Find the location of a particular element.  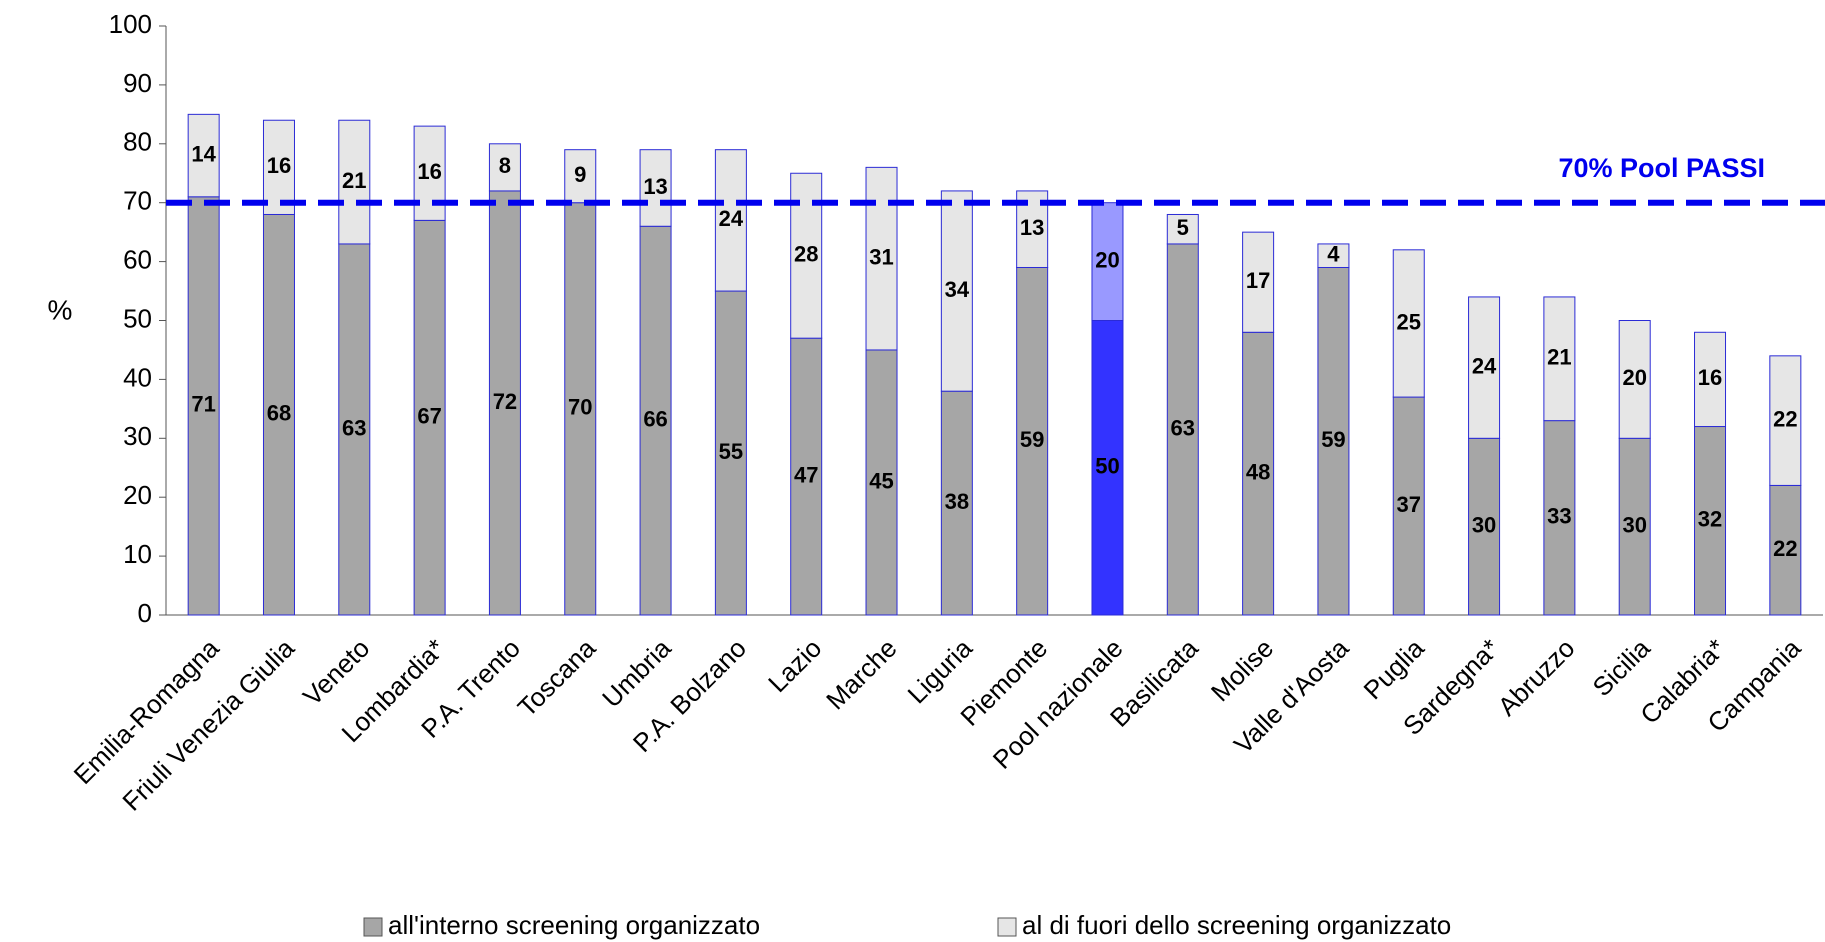

reference-label: 70% Pool PASSI is located at coordinates (1661, 168).